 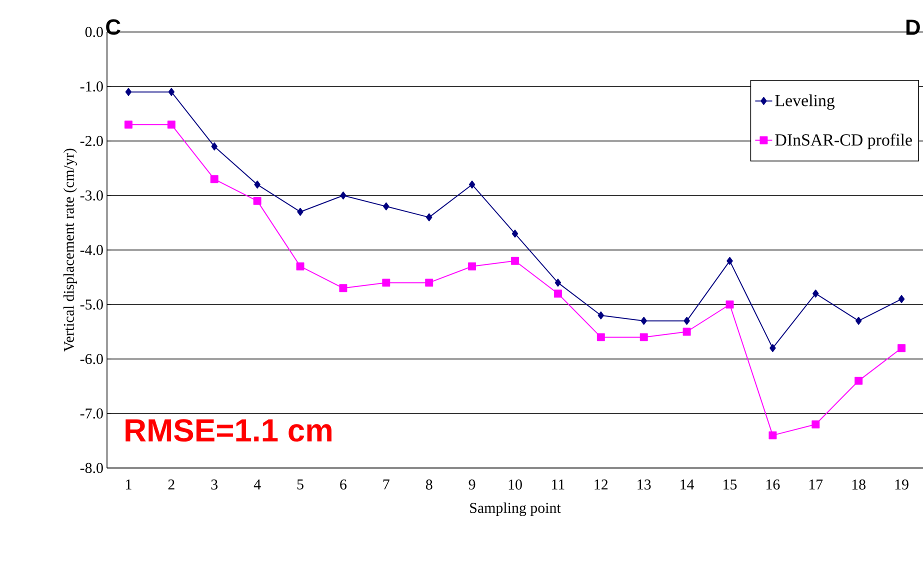 I want to click on x-tick-label: 19, so click(x=901, y=485).